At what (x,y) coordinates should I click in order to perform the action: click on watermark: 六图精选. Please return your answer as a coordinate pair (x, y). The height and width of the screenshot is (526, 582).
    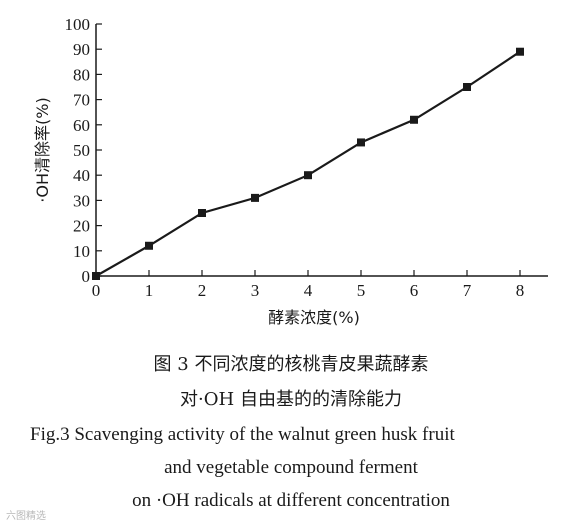
    Looking at the image, I should click on (26, 516).